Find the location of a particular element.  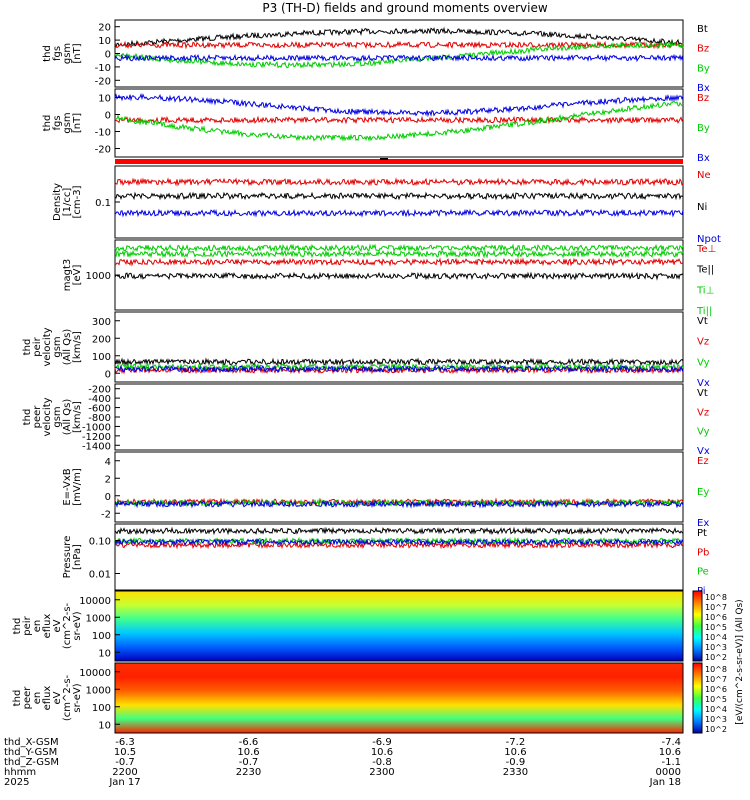

quality-flag-mark is located at coordinates (384, 159).